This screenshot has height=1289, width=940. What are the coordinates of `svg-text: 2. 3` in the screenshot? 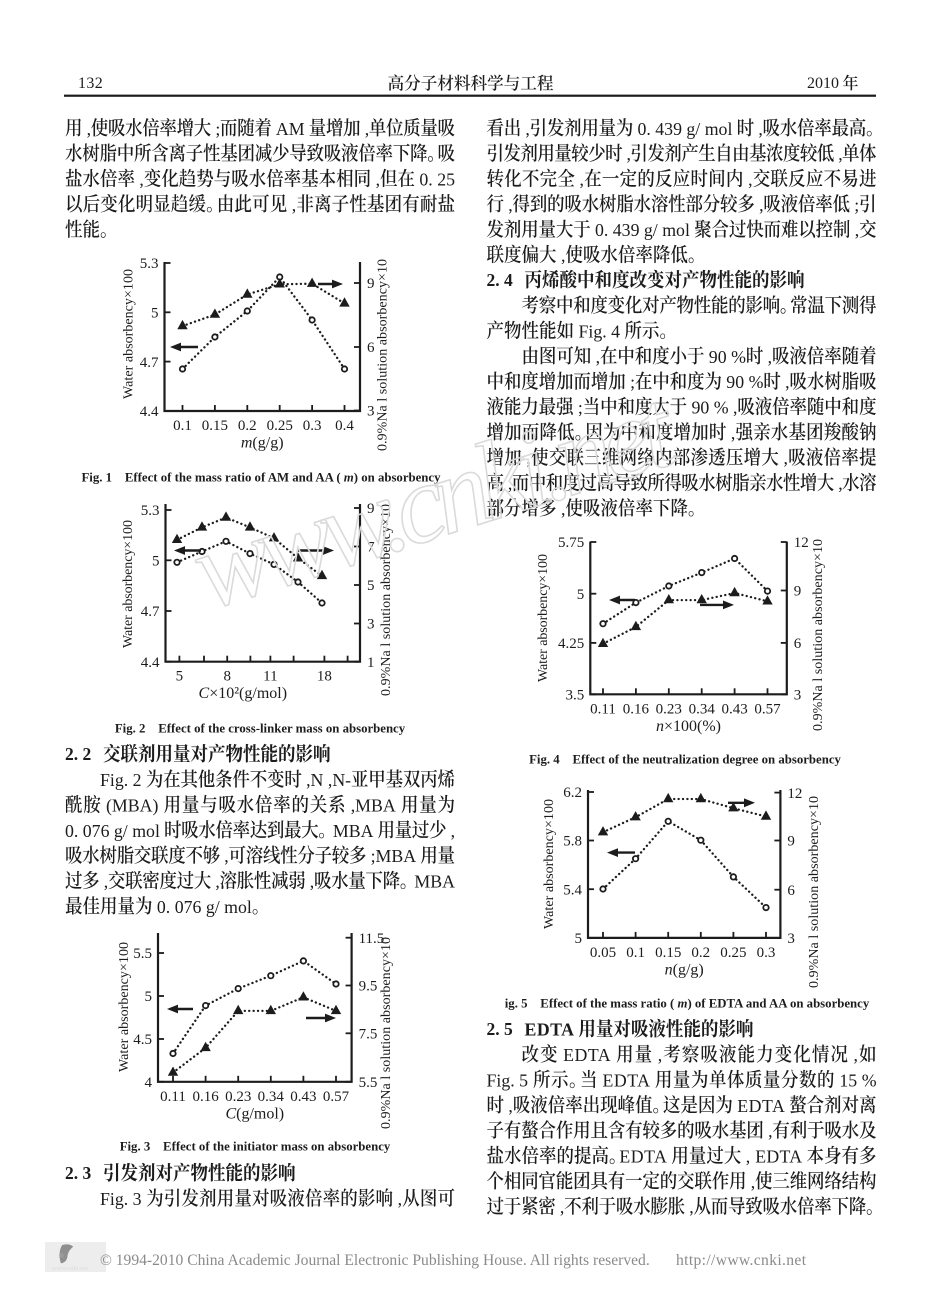 It's located at (78, 1173).